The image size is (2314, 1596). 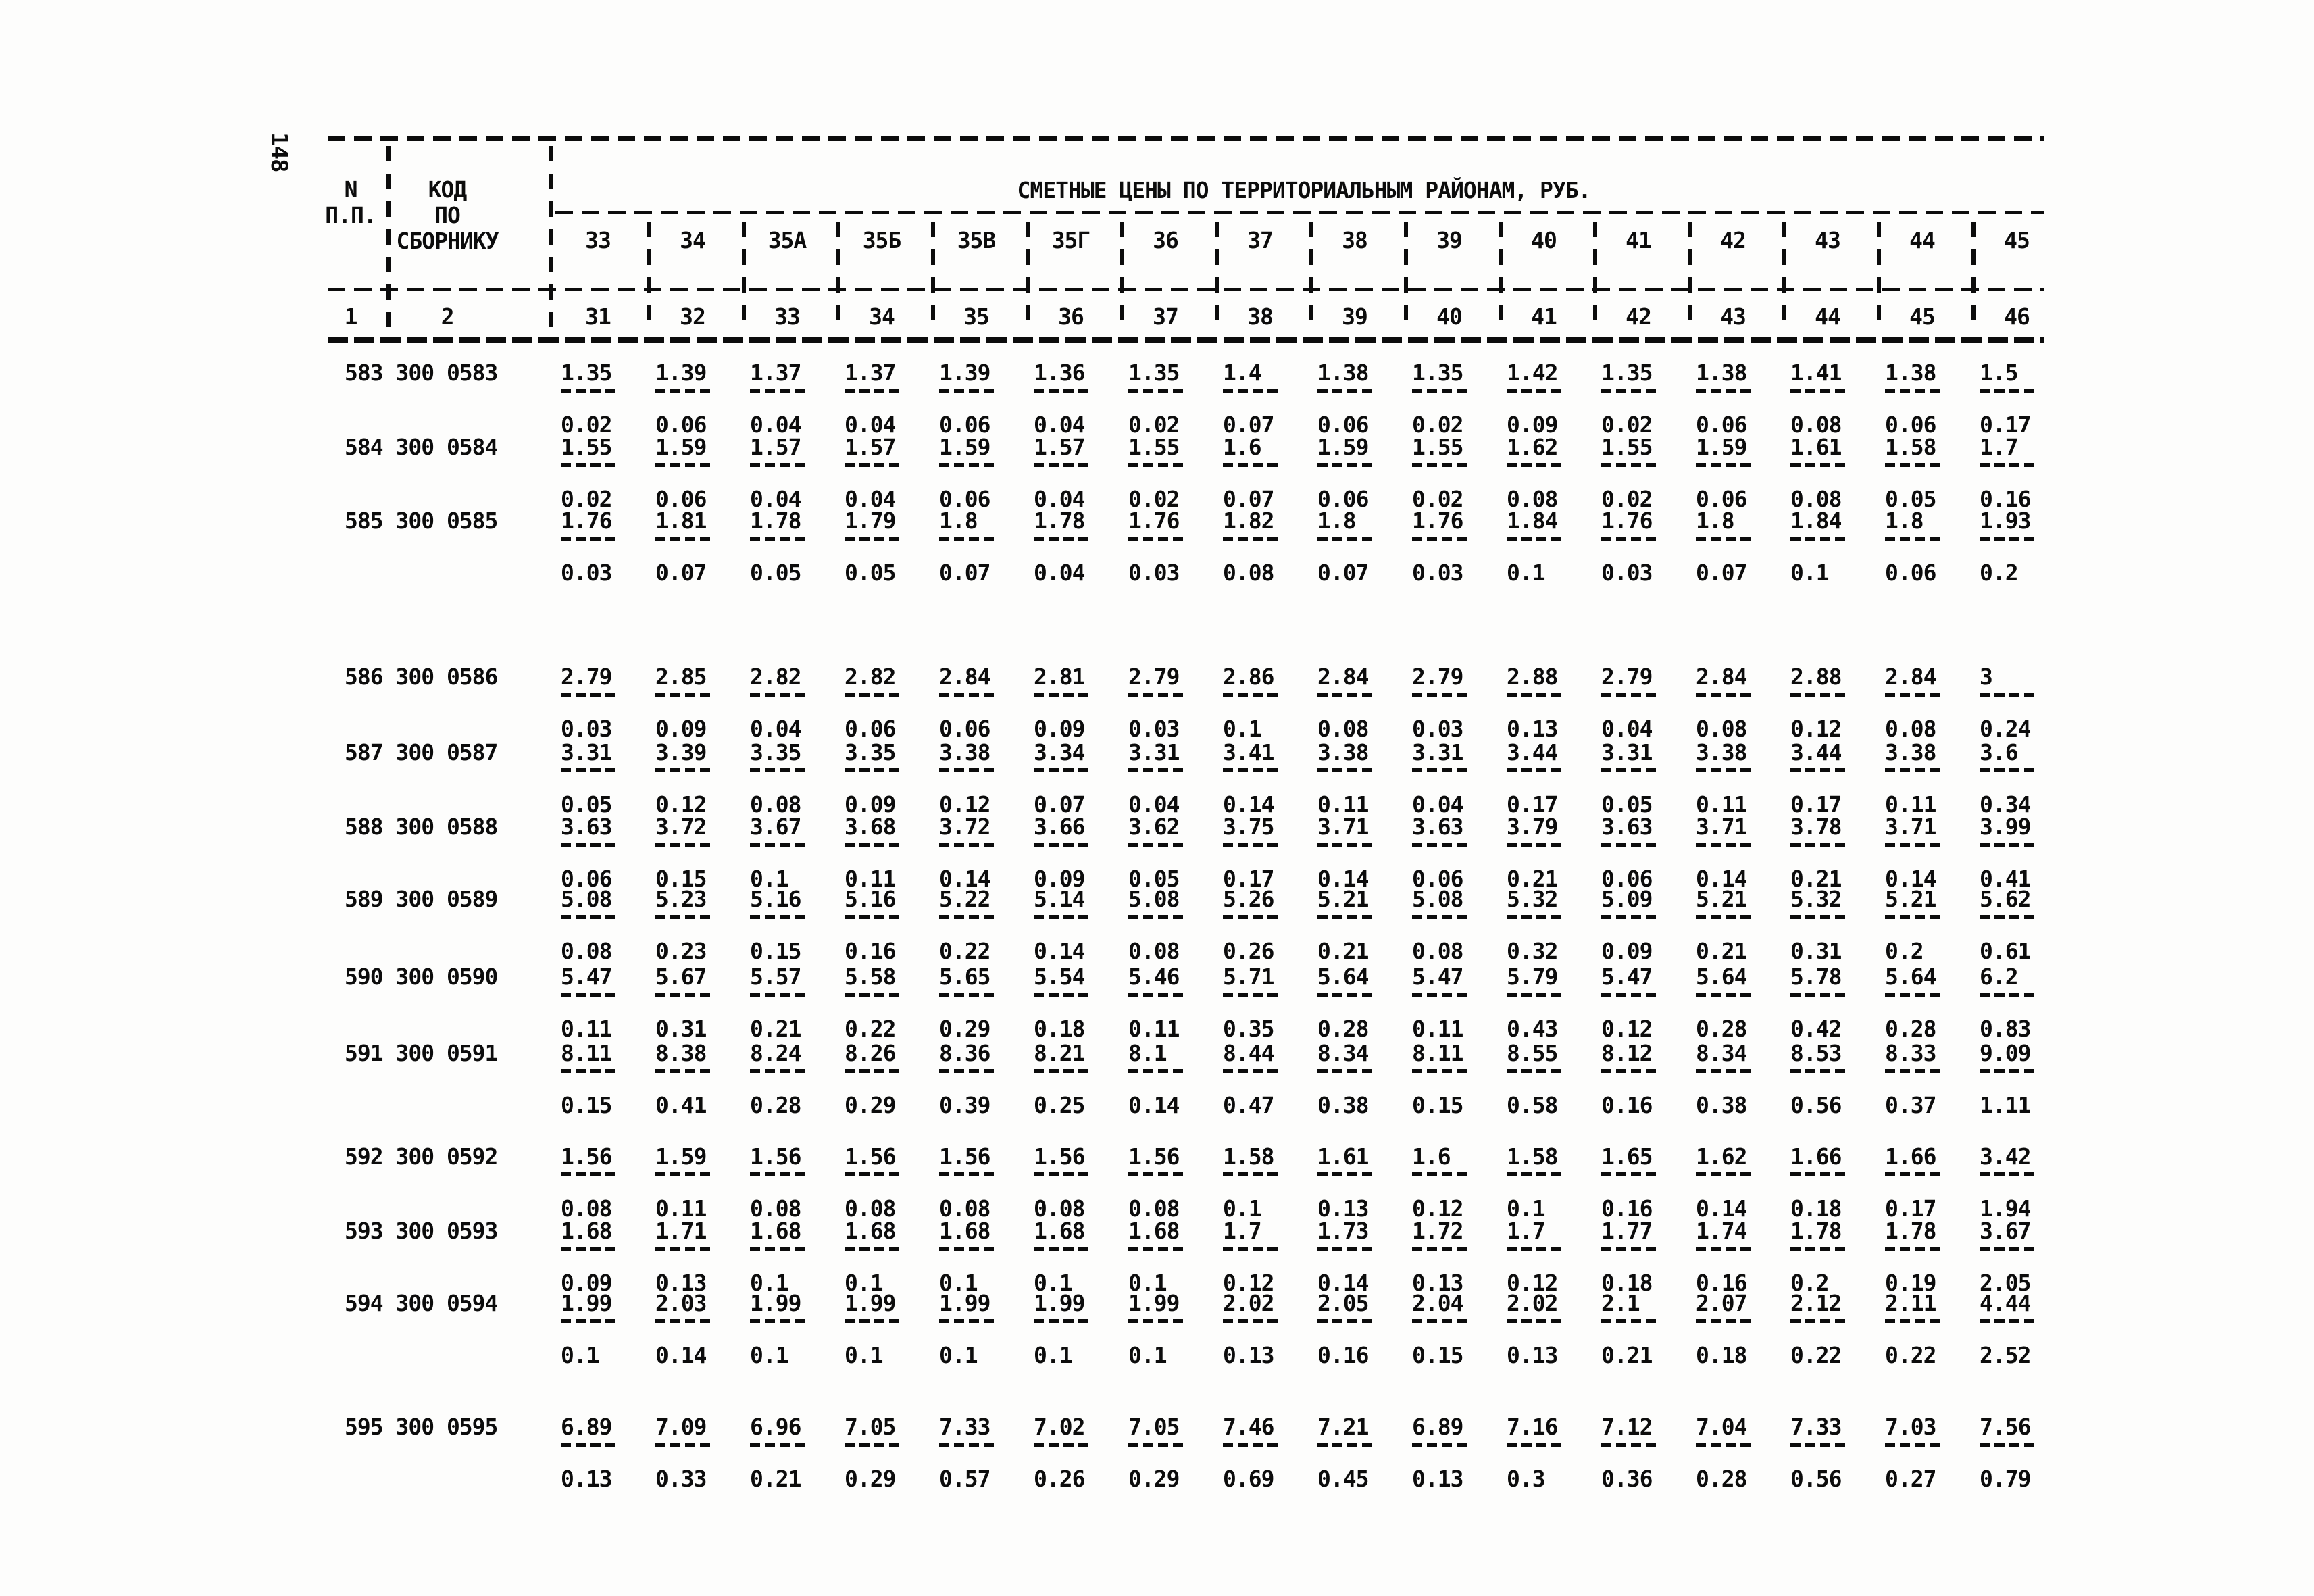 I want to click on column-number-label: 35, so click(x=977, y=316).